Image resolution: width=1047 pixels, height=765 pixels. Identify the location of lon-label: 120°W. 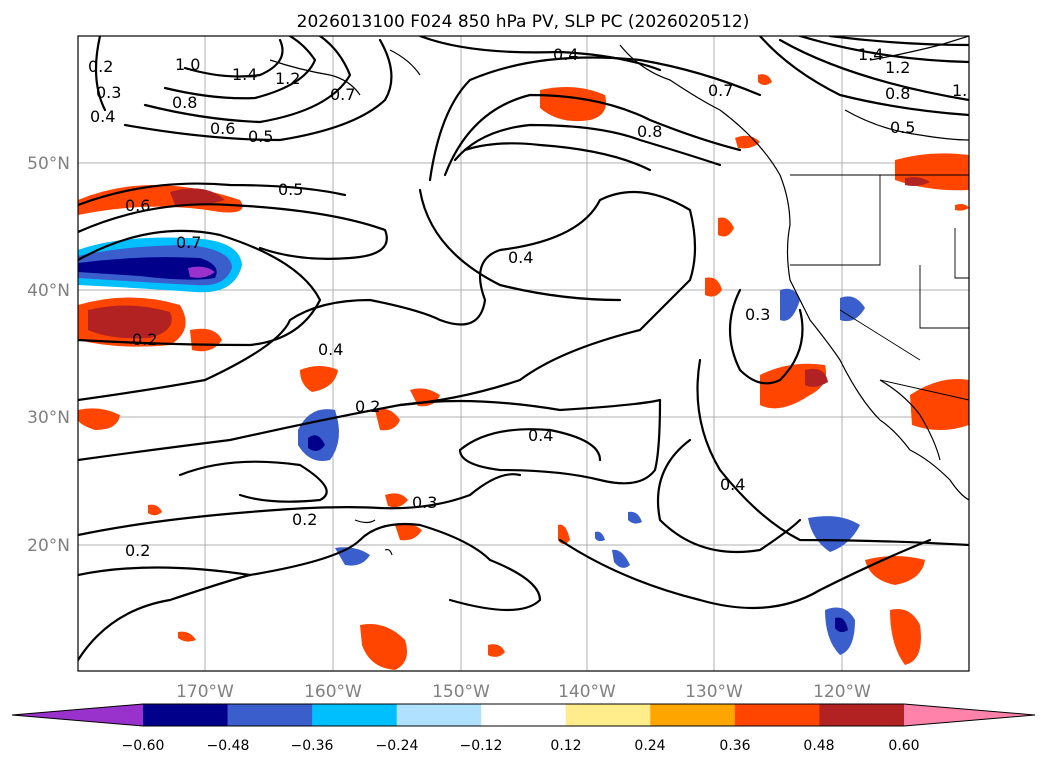
(842, 692).